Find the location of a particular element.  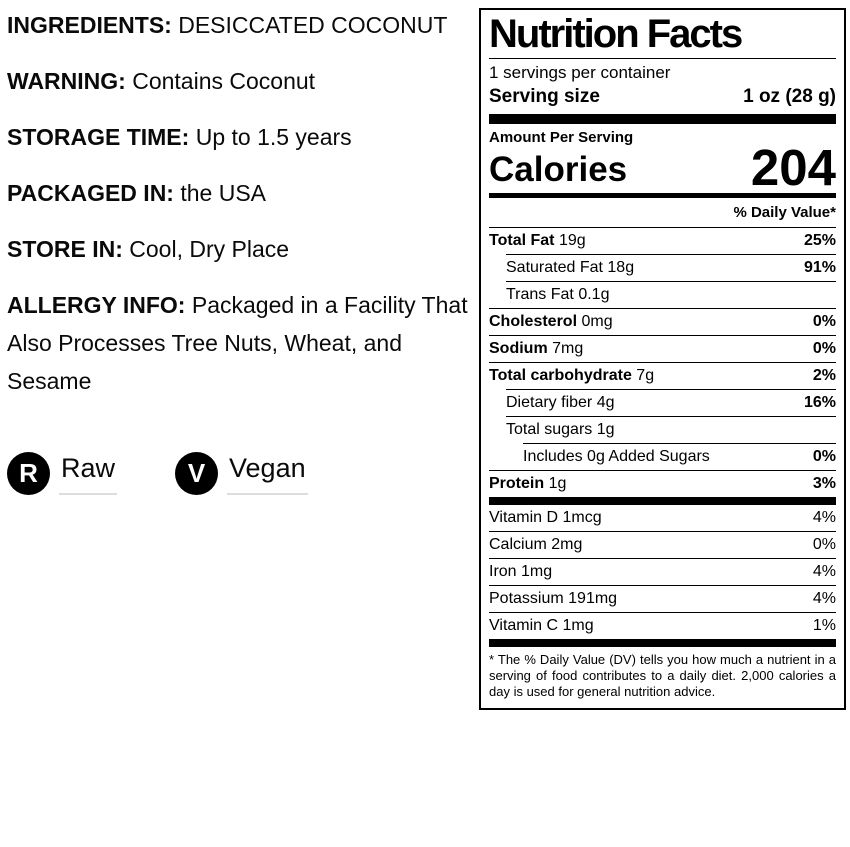

vegan-badge-icon: V is located at coordinates (197, 473).